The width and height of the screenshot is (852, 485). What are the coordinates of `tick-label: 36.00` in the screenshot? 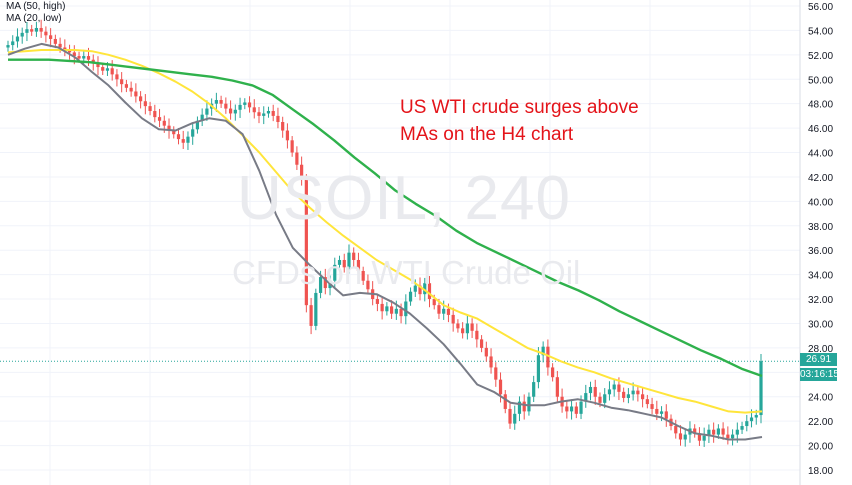 It's located at (820, 251).